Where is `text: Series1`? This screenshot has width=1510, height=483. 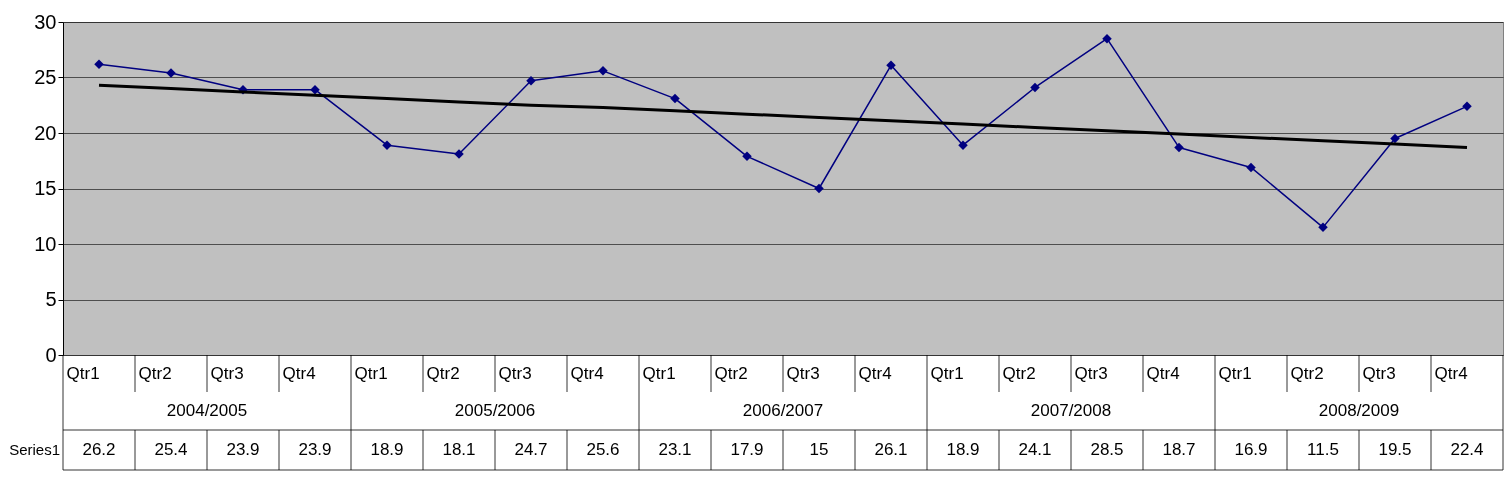
text: Series1 is located at coordinates (34, 449).